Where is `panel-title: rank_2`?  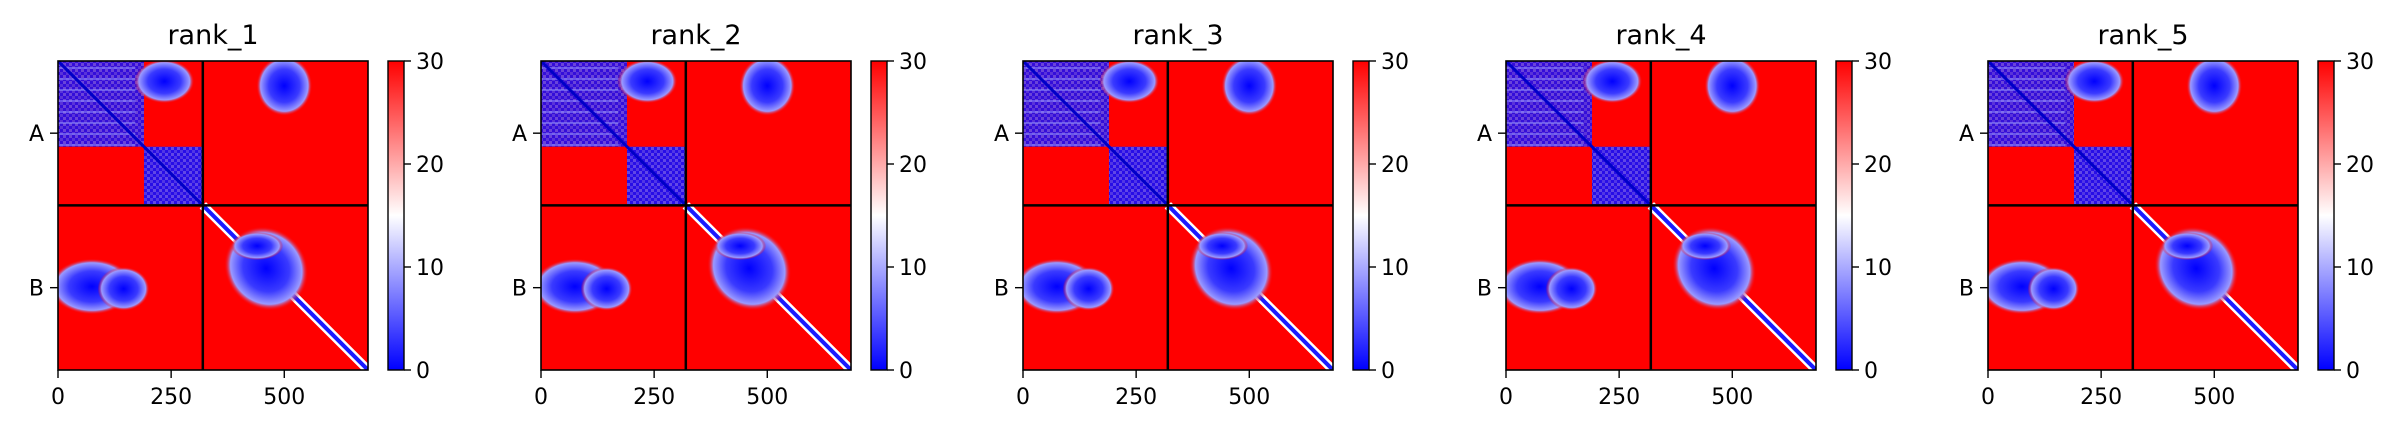 panel-title: rank_2 is located at coordinates (695, 35).